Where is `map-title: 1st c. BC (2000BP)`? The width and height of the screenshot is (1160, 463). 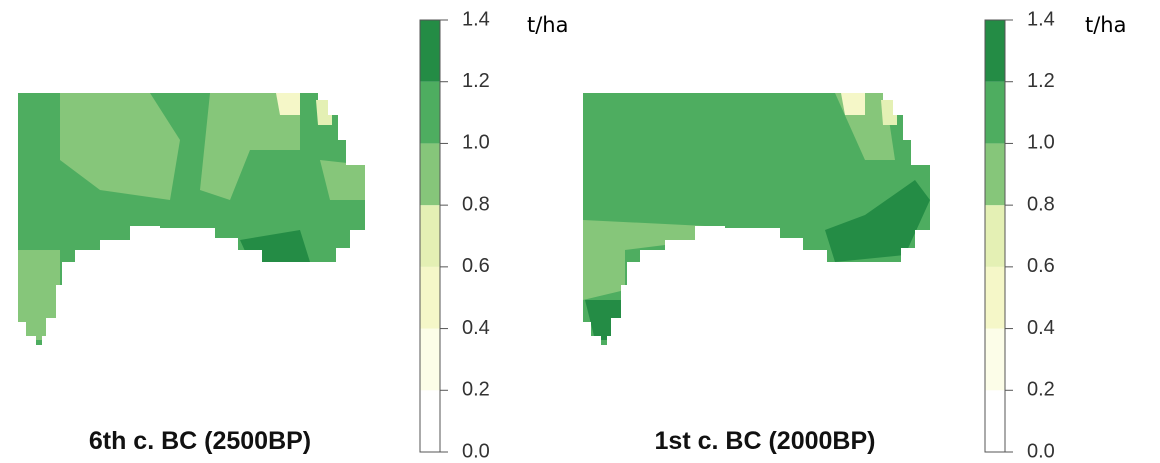 map-title: 1st c. BC (2000BP) is located at coordinates (765, 441).